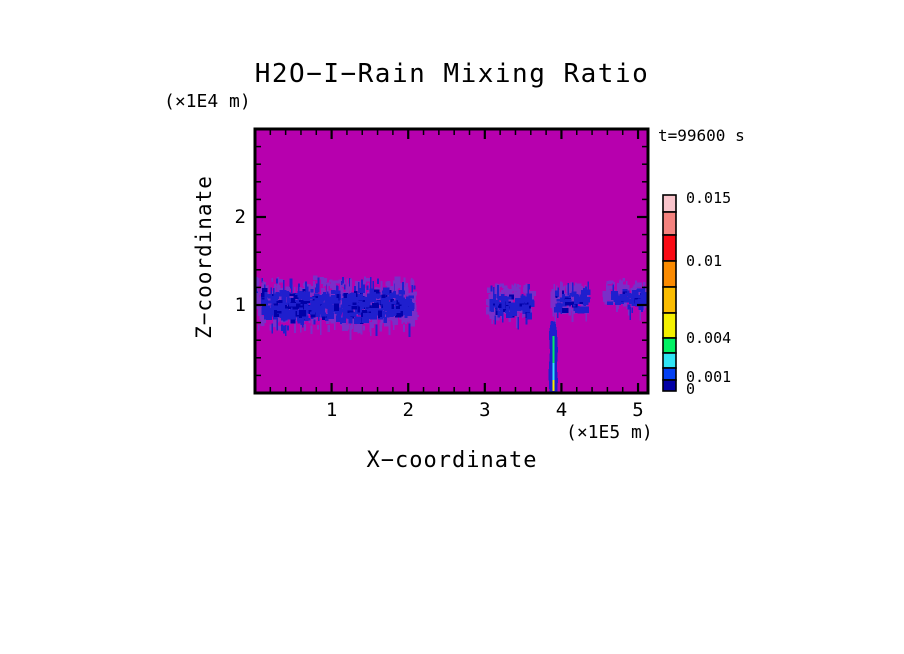 Image resolution: width=904 pixels, height=654 pixels. What do you see at coordinates (709, 198) in the screenshot?
I see `colorbar-tick-label: 0.015` at bounding box center [709, 198].